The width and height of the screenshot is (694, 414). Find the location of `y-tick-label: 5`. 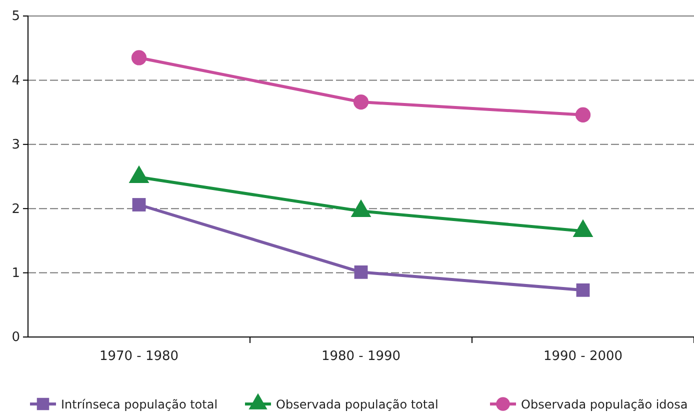

y-tick-label: 5 is located at coordinates (16, 16).